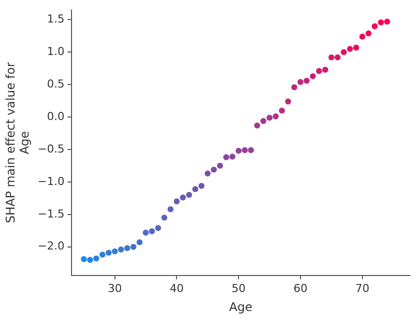  I want to click on y-tick-label: 1.5, so click(56, 19).